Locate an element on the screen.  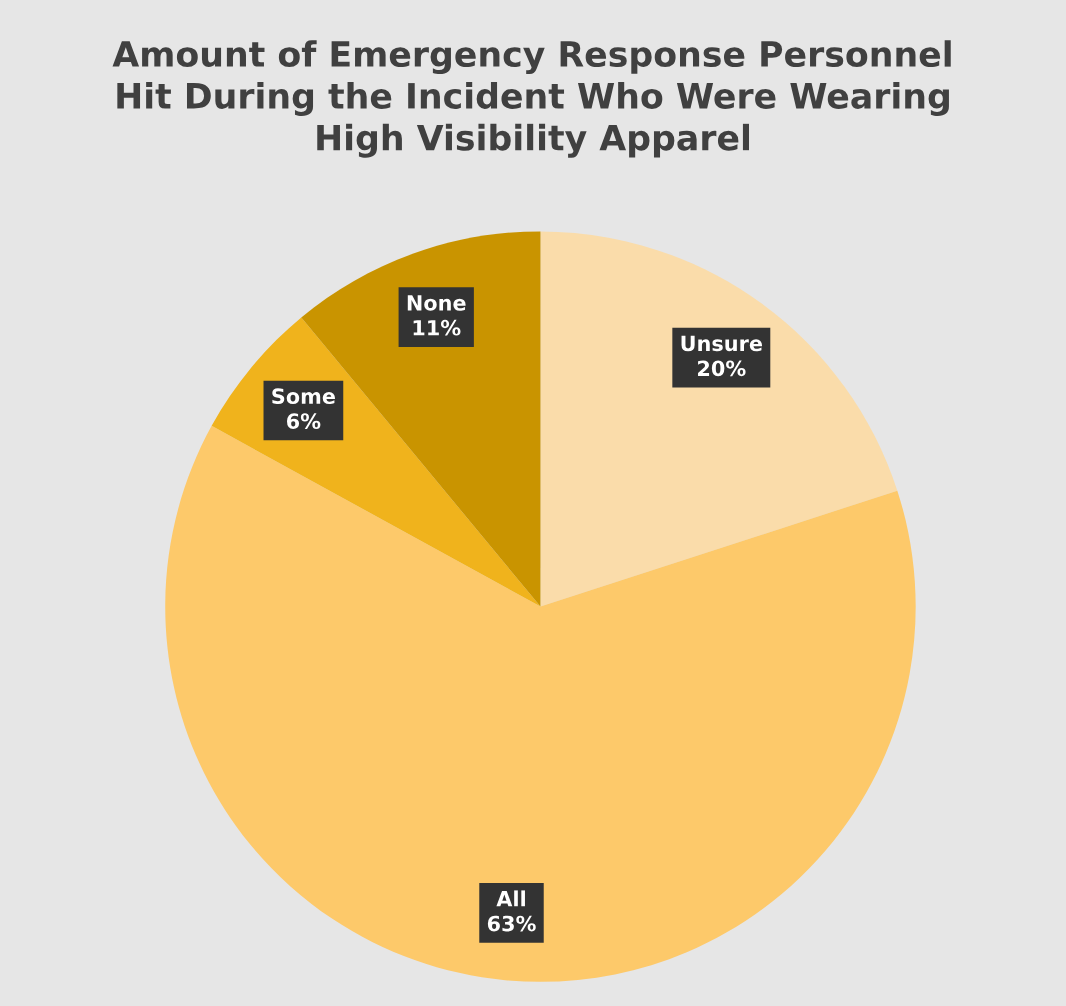
slice-label: Some is located at coordinates (303, 396).